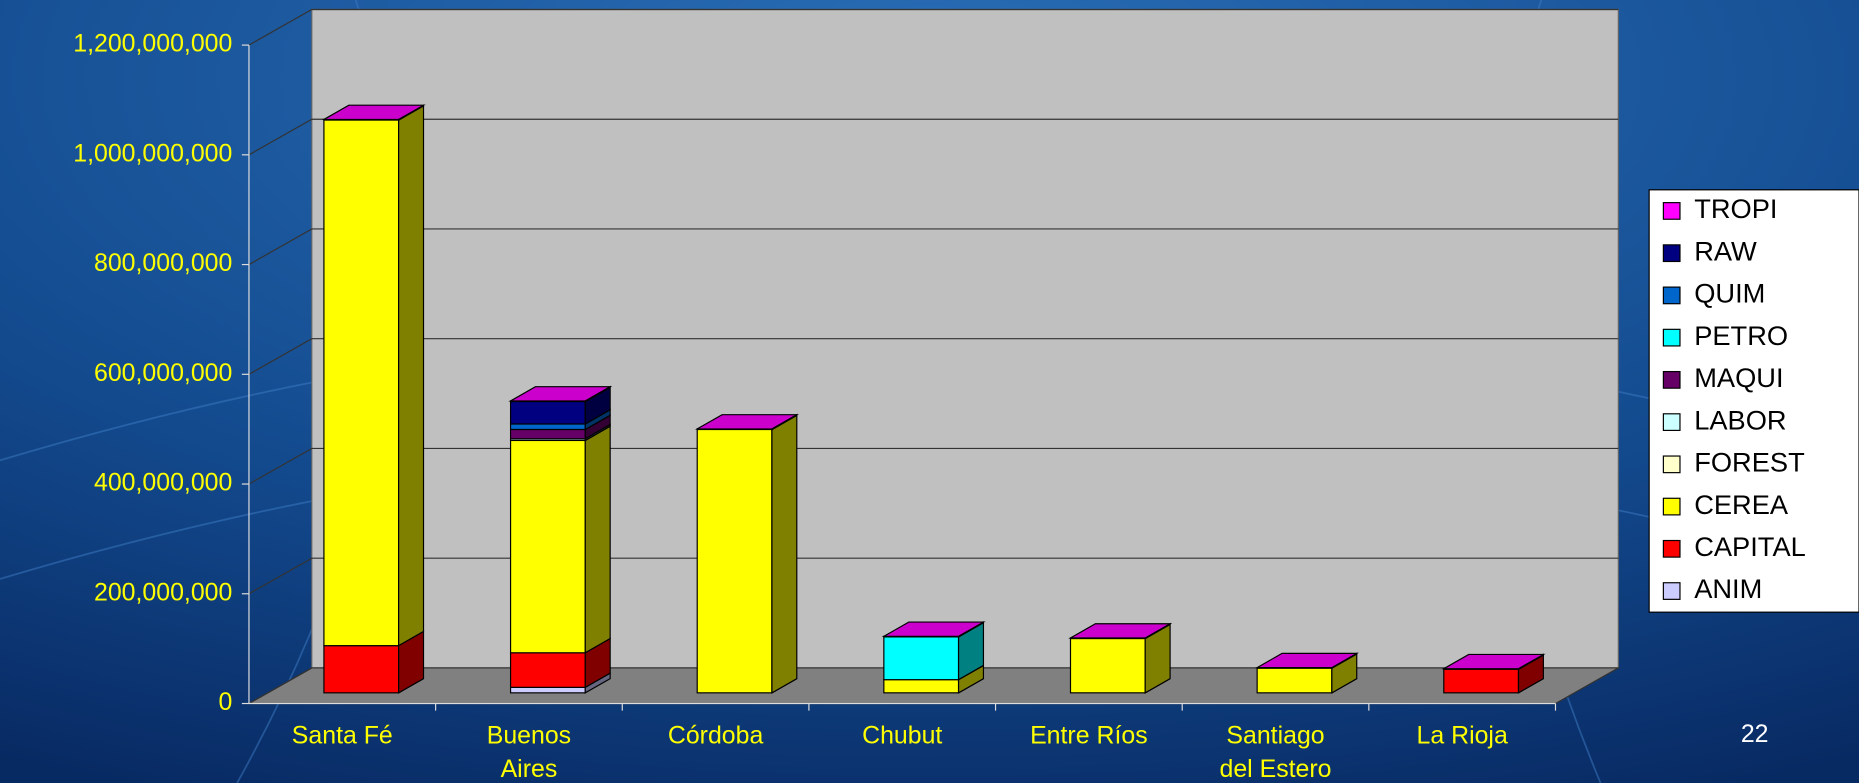 Image resolution: width=1859 pixels, height=783 pixels. What do you see at coordinates (1735, 208) in the screenshot?
I see `legend-label: TROPI` at bounding box center [1735, 208].